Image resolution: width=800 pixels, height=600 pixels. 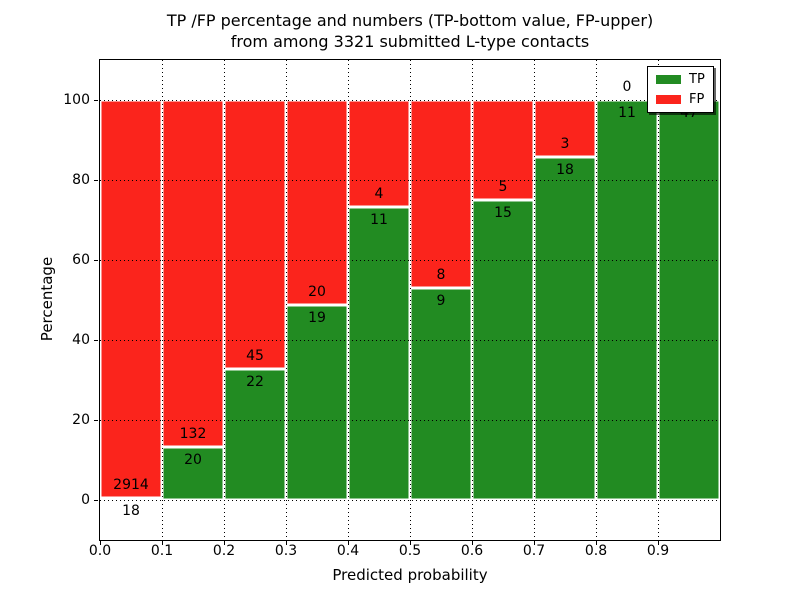 I want to click on x-tick-label: 0.3, so click(x=286, y=551).